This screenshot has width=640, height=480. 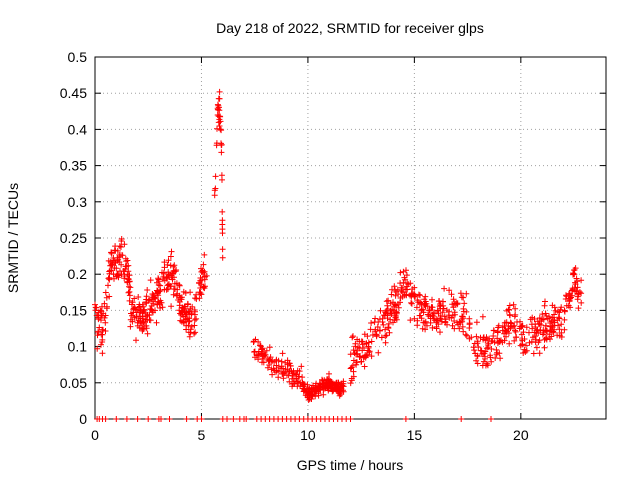 I want to click on y-tick-label: 0.25, so click(x=73, y=238).